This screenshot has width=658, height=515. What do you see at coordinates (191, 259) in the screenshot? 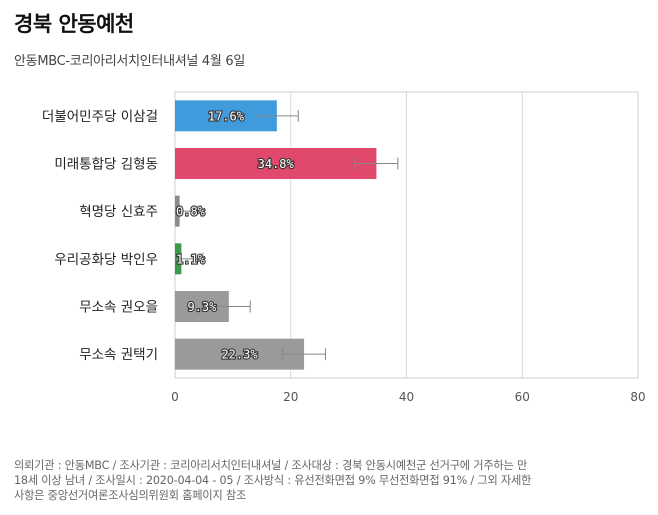
I see `data-label: 1.1%` at bounding box center [191, 259].